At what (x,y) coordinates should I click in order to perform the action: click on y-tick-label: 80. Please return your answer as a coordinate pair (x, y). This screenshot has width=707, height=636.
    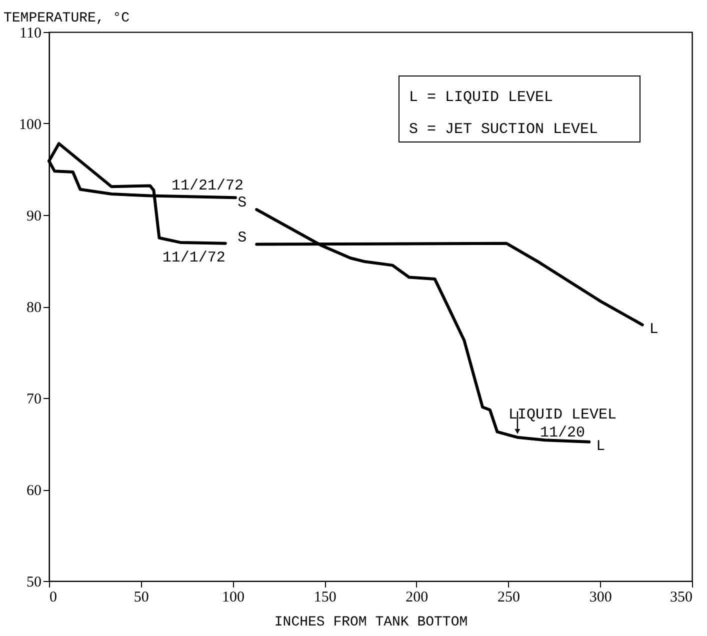
    Looking at the image, I should click on (34, 308).